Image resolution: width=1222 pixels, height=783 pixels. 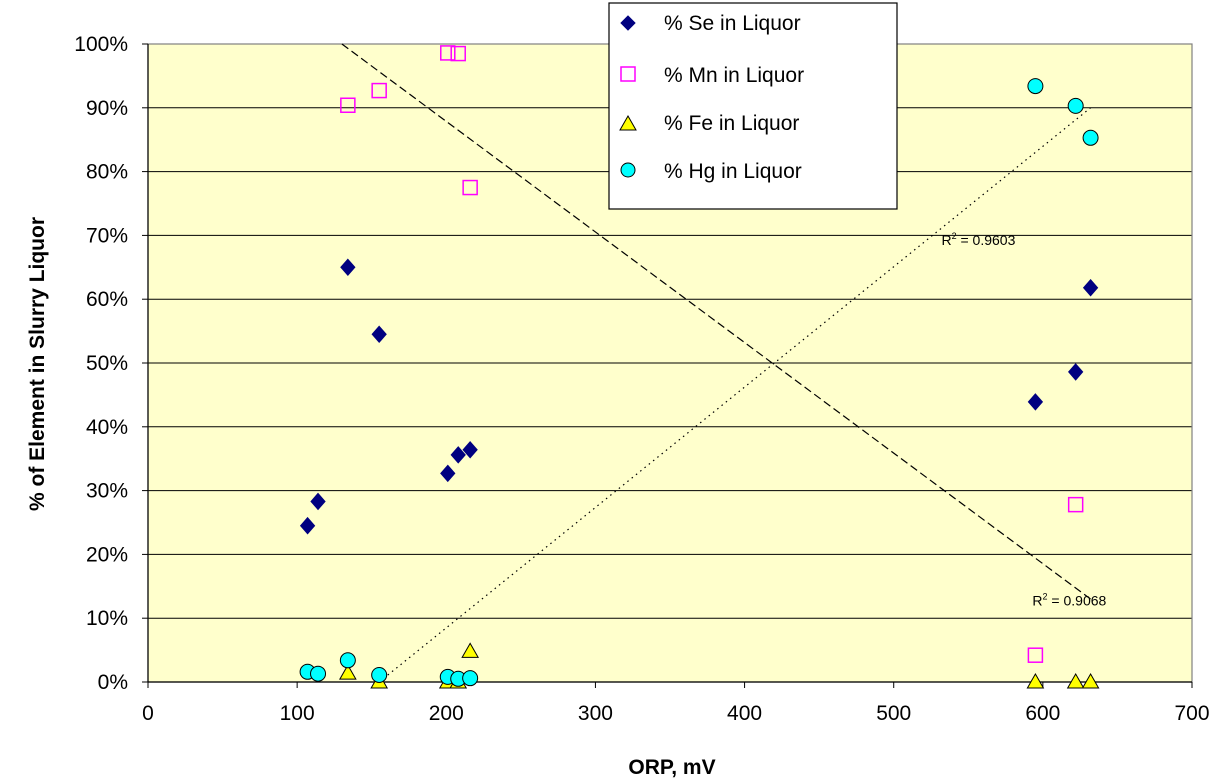 What do you see at coordinates (1191, 713) in the screenshot?
I see `x-tick-label: 700` at bounding box center [1191, 713].